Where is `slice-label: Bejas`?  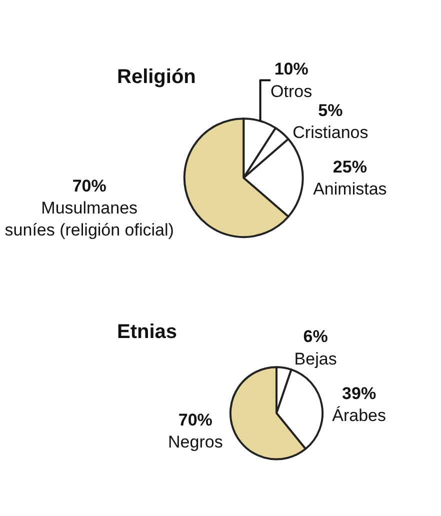 slice-label: Bejas is located at coordinates (315, 358).